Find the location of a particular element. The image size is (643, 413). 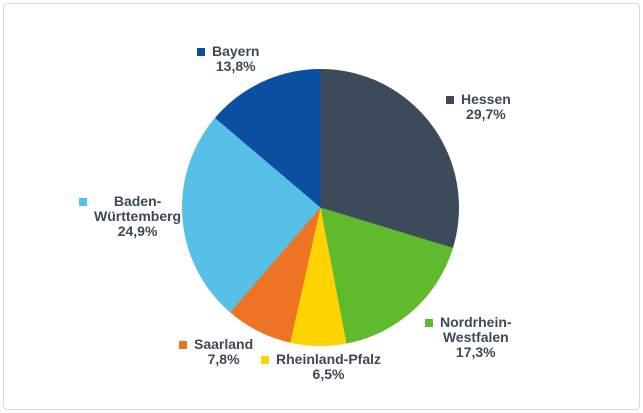

slice-label-baden-wuerttemberg: Baden- Württemberg 24,9% is located at coordinates (130, 216).